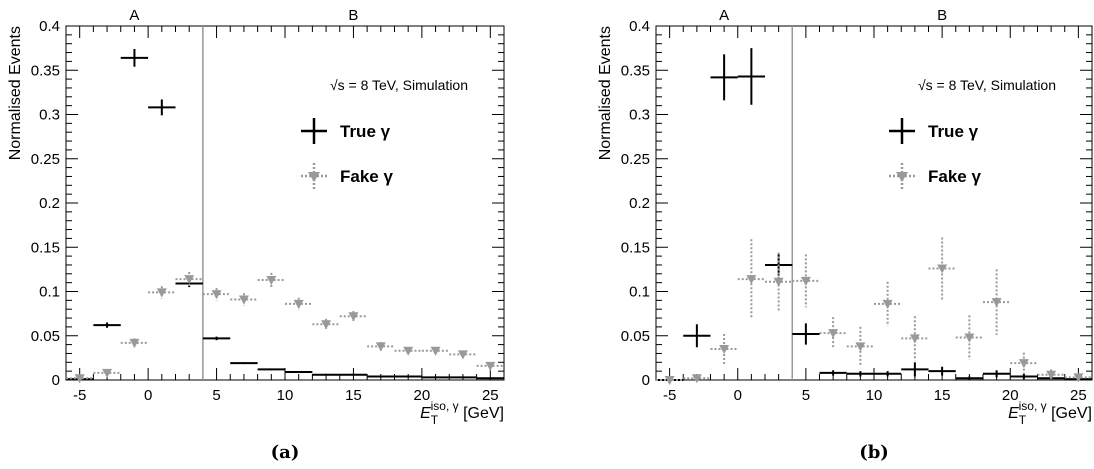 Image resolution: width=1094 pixels, height=469 pixels. I want to click on x-tick-label: 5, so click(806, 395).